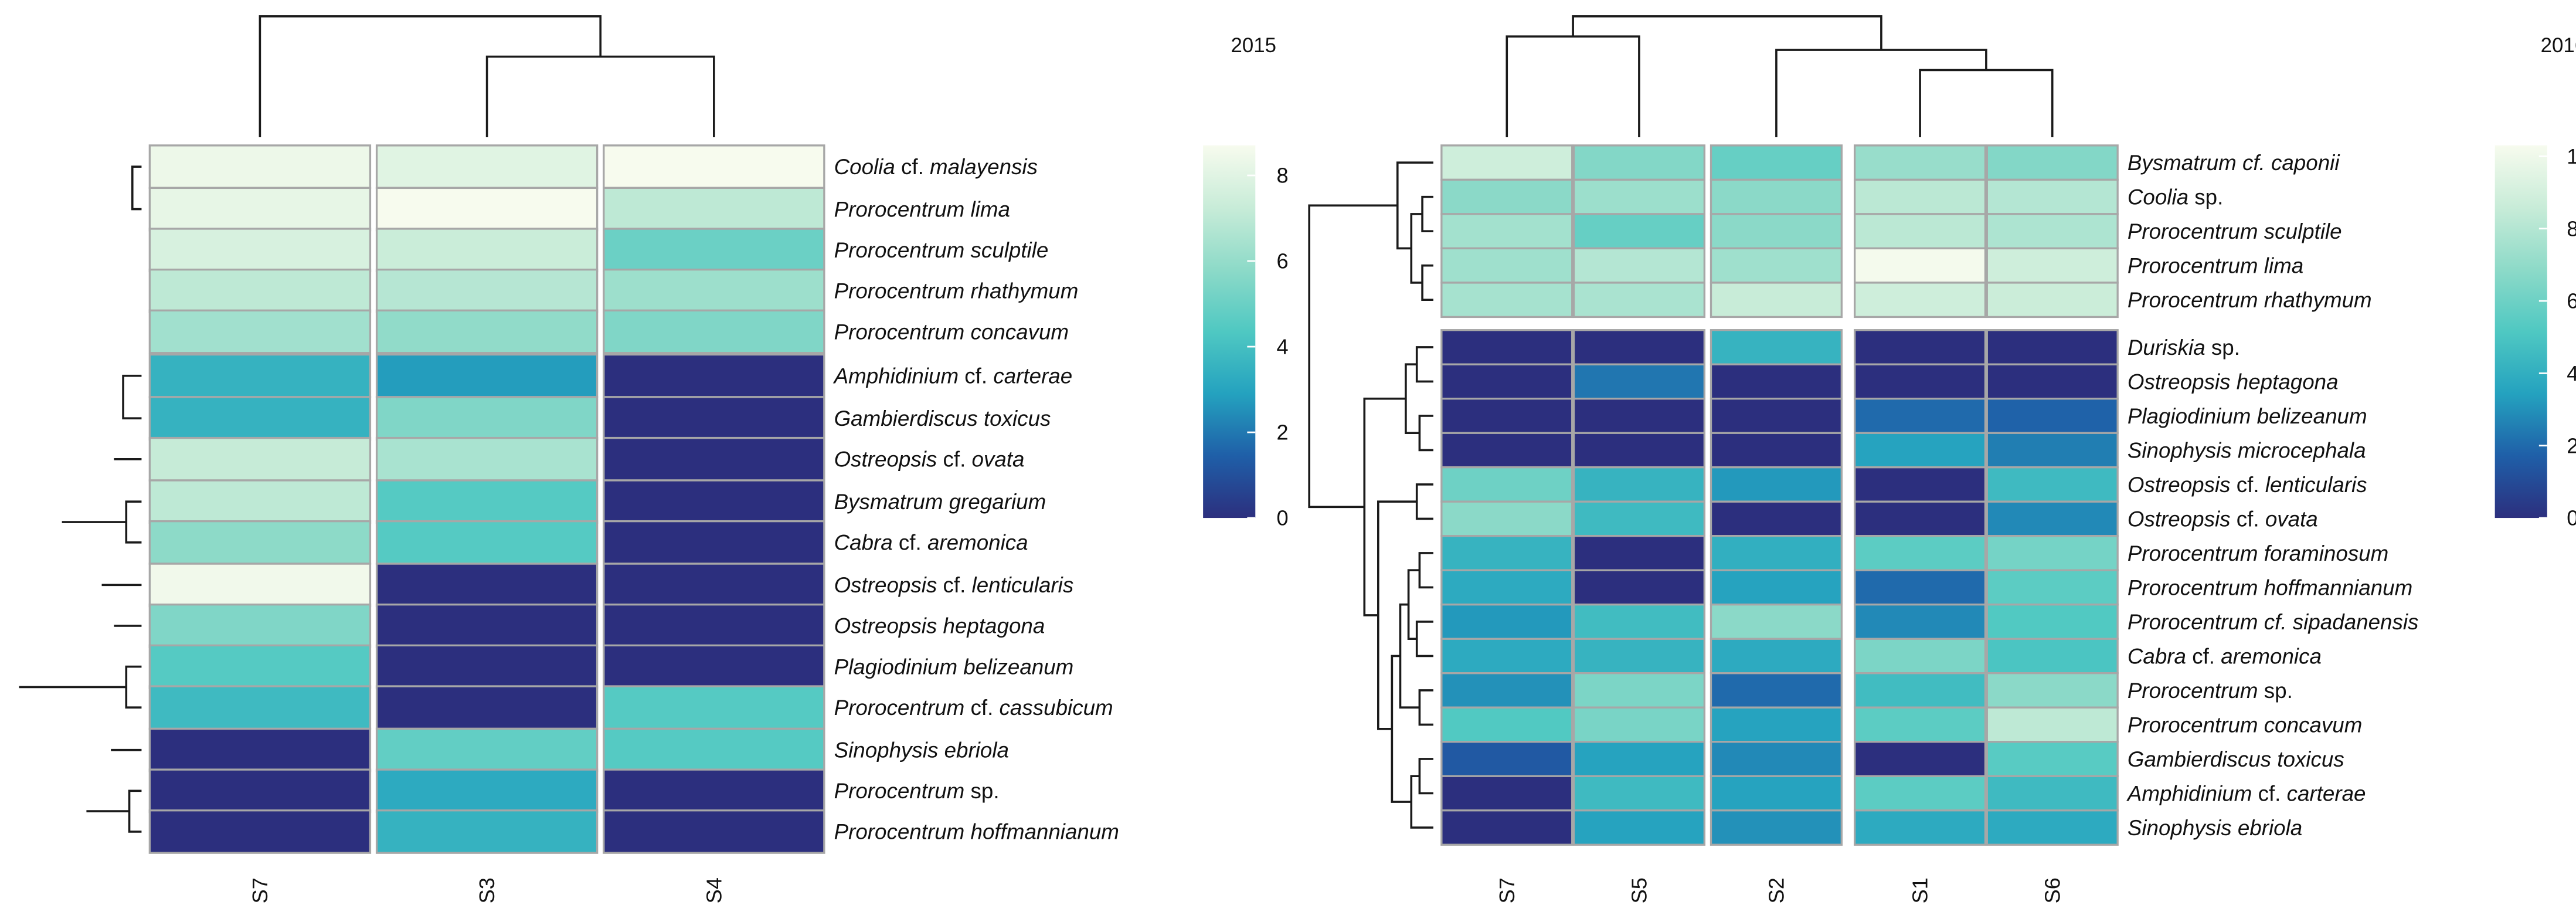  I want to click on colorbar-tick-label: 2, so click(1282, 433).